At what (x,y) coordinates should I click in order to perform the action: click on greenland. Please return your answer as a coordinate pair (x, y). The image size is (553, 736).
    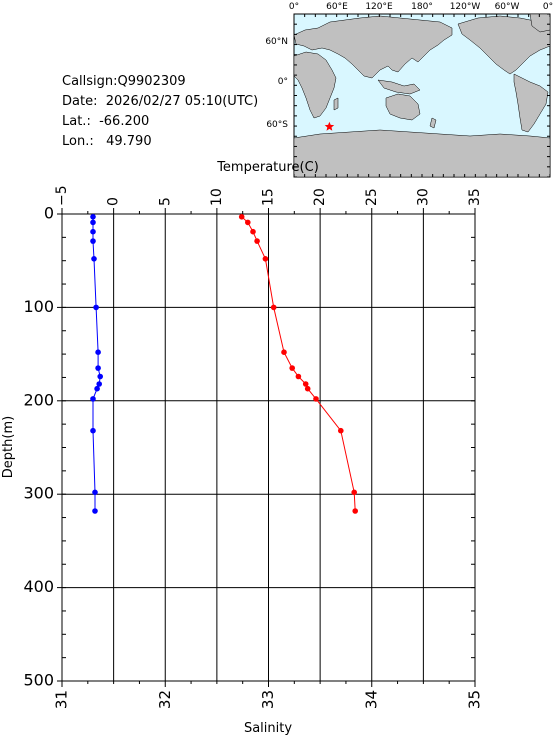
    Looking at the image, I should click on (539, 23).